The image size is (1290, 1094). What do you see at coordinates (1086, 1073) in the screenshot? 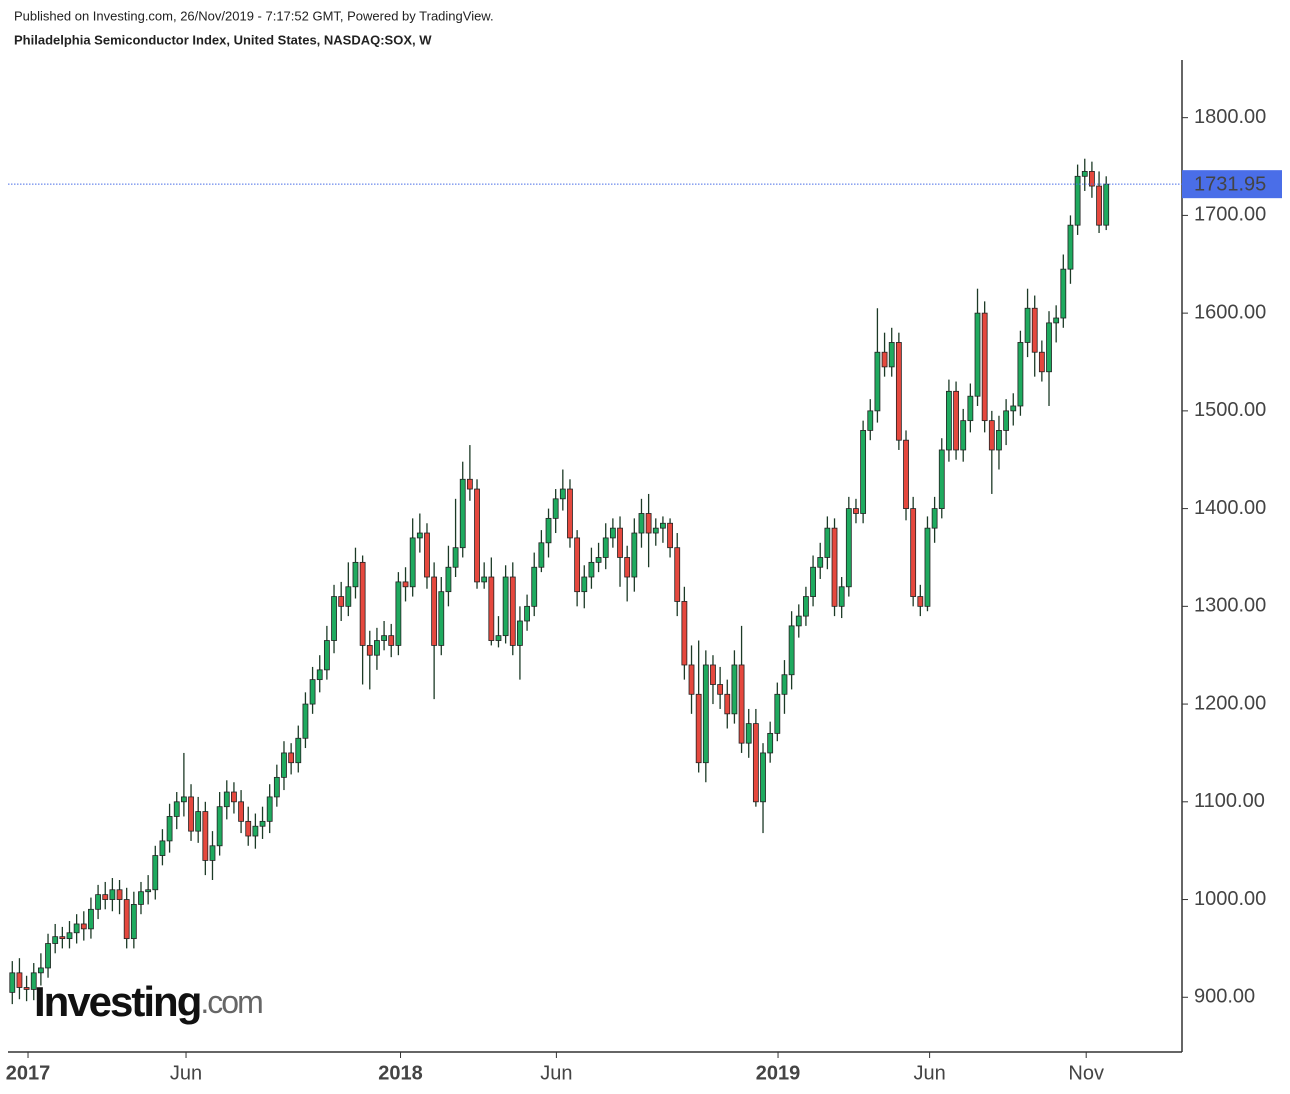
I see `x-tick-label: Nov` at bounding box center [1086, 1073].